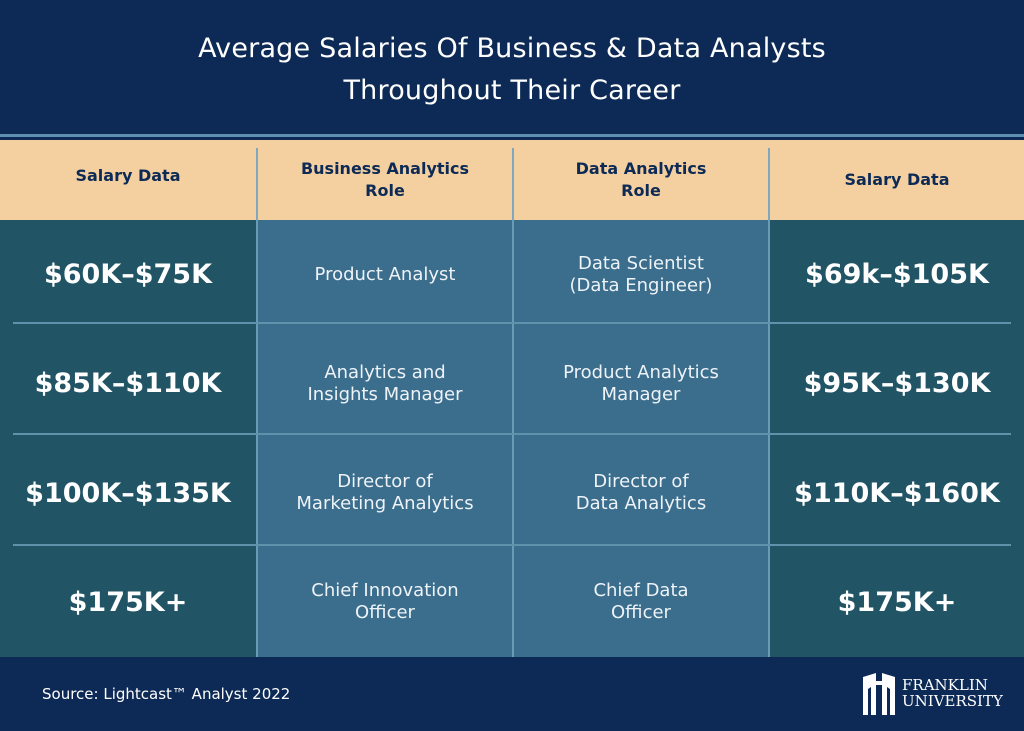  What do you see at coordinates (512, 90) in the screenshot?
I see `title-line-2: Throughout Their Career` at bounding box center [512, 90].